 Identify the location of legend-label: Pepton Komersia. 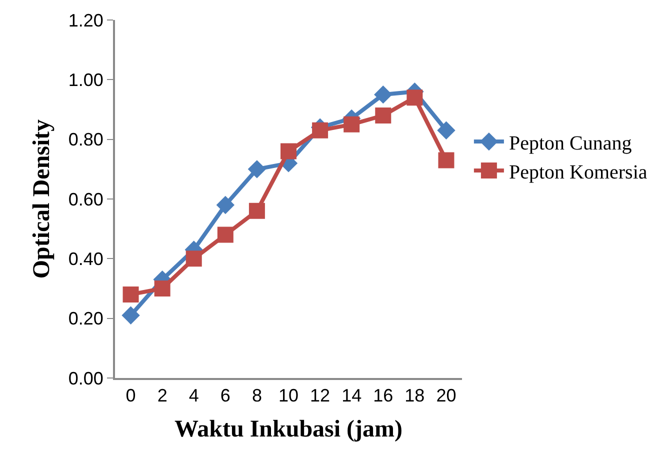
(578, 172).